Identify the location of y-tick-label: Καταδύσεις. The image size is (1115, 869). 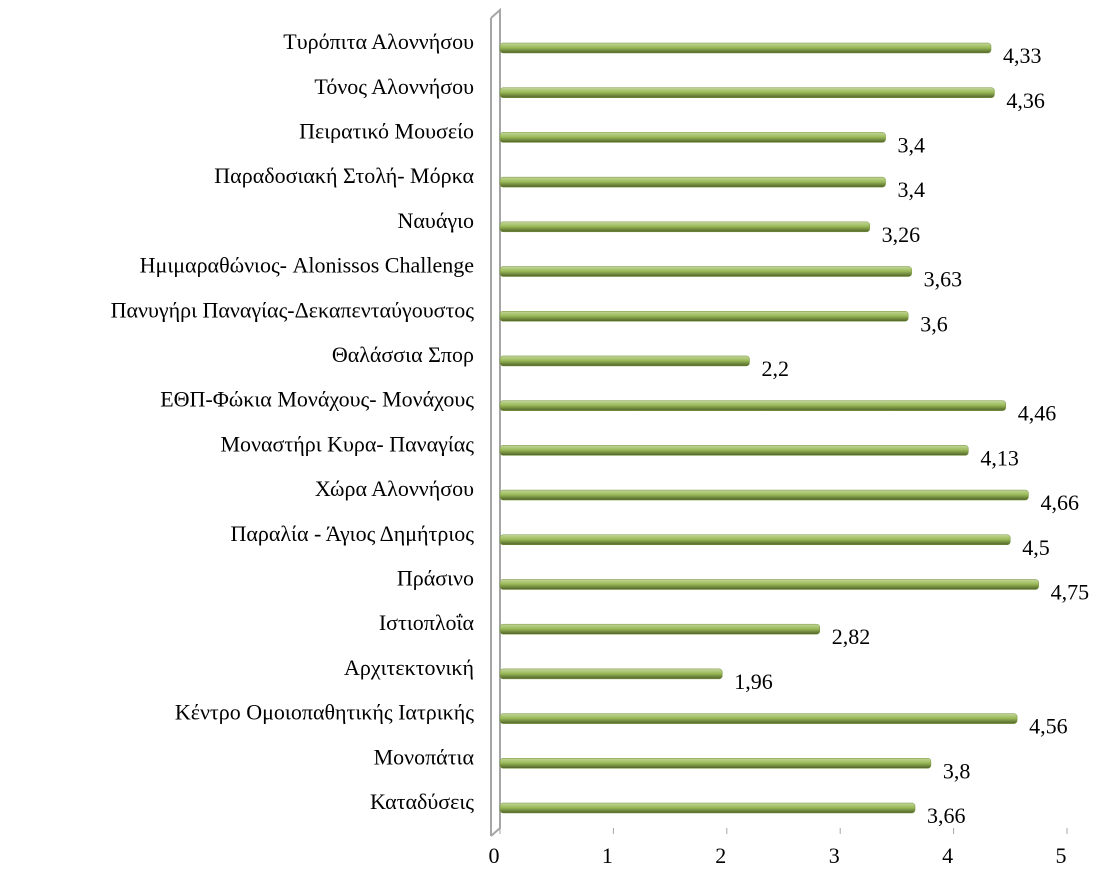
(422, 801).